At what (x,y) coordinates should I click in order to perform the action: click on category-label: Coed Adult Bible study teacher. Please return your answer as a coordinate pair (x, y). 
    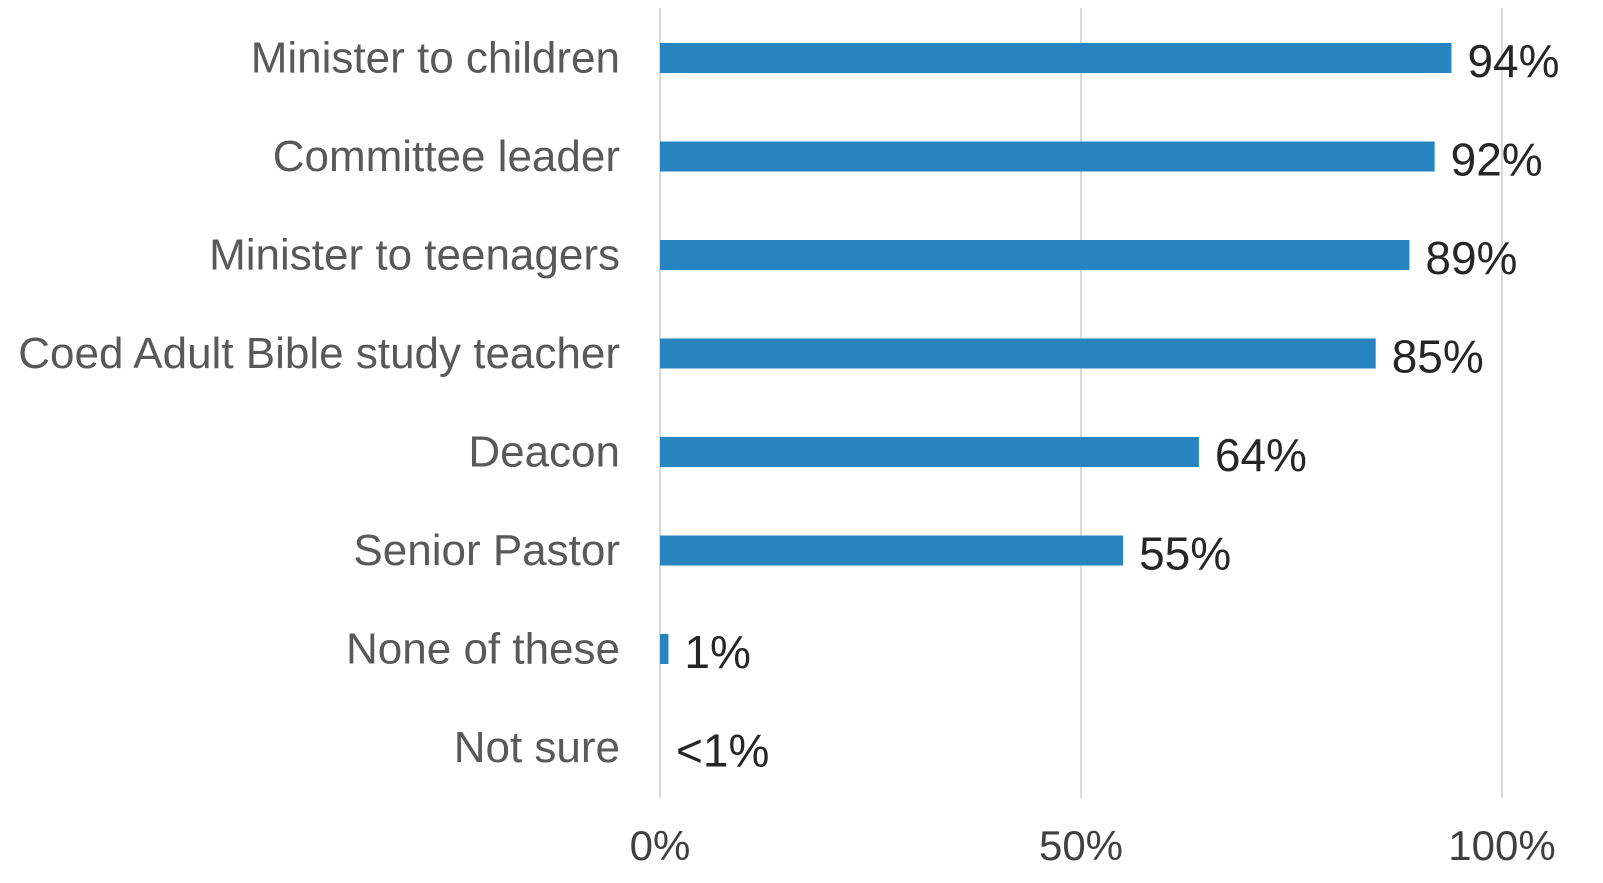
    Looking at the image, I should click on (319, 353).